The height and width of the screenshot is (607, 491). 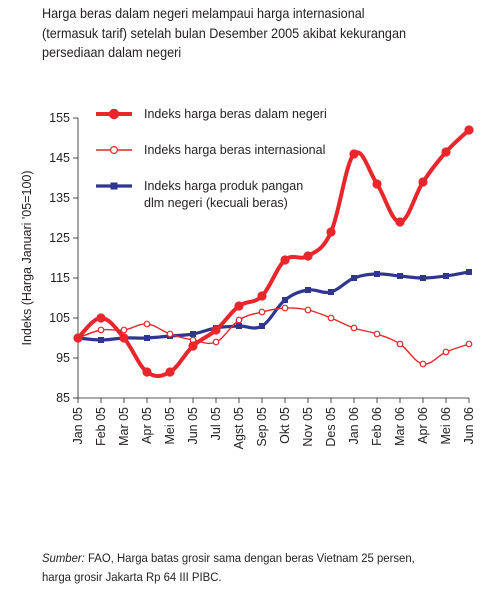 What do you see at coordinates (446, 426) in the screenshot?
I see `x-tick-label: Mei 06` at bounding box center [446, 426].